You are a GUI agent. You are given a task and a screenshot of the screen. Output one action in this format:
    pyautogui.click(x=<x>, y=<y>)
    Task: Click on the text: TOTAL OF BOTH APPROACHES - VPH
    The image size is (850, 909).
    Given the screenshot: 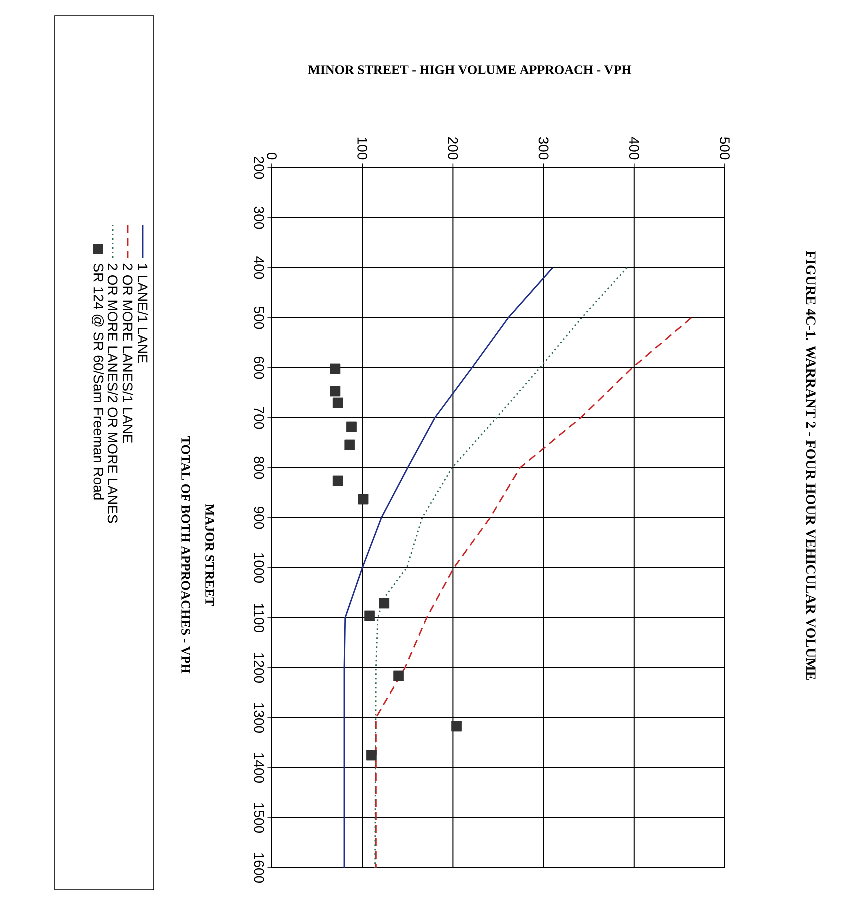 What is the action you would take?
    pyautogui.click(x=186, y=555)
    